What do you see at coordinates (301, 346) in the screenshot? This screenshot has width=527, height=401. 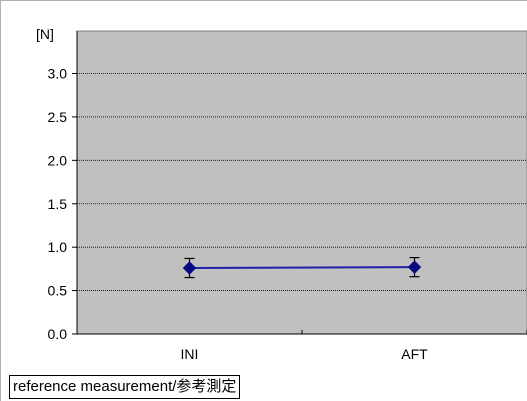 I see `x-axis-ticks: INI AFT` at bounding box center [301, 346].